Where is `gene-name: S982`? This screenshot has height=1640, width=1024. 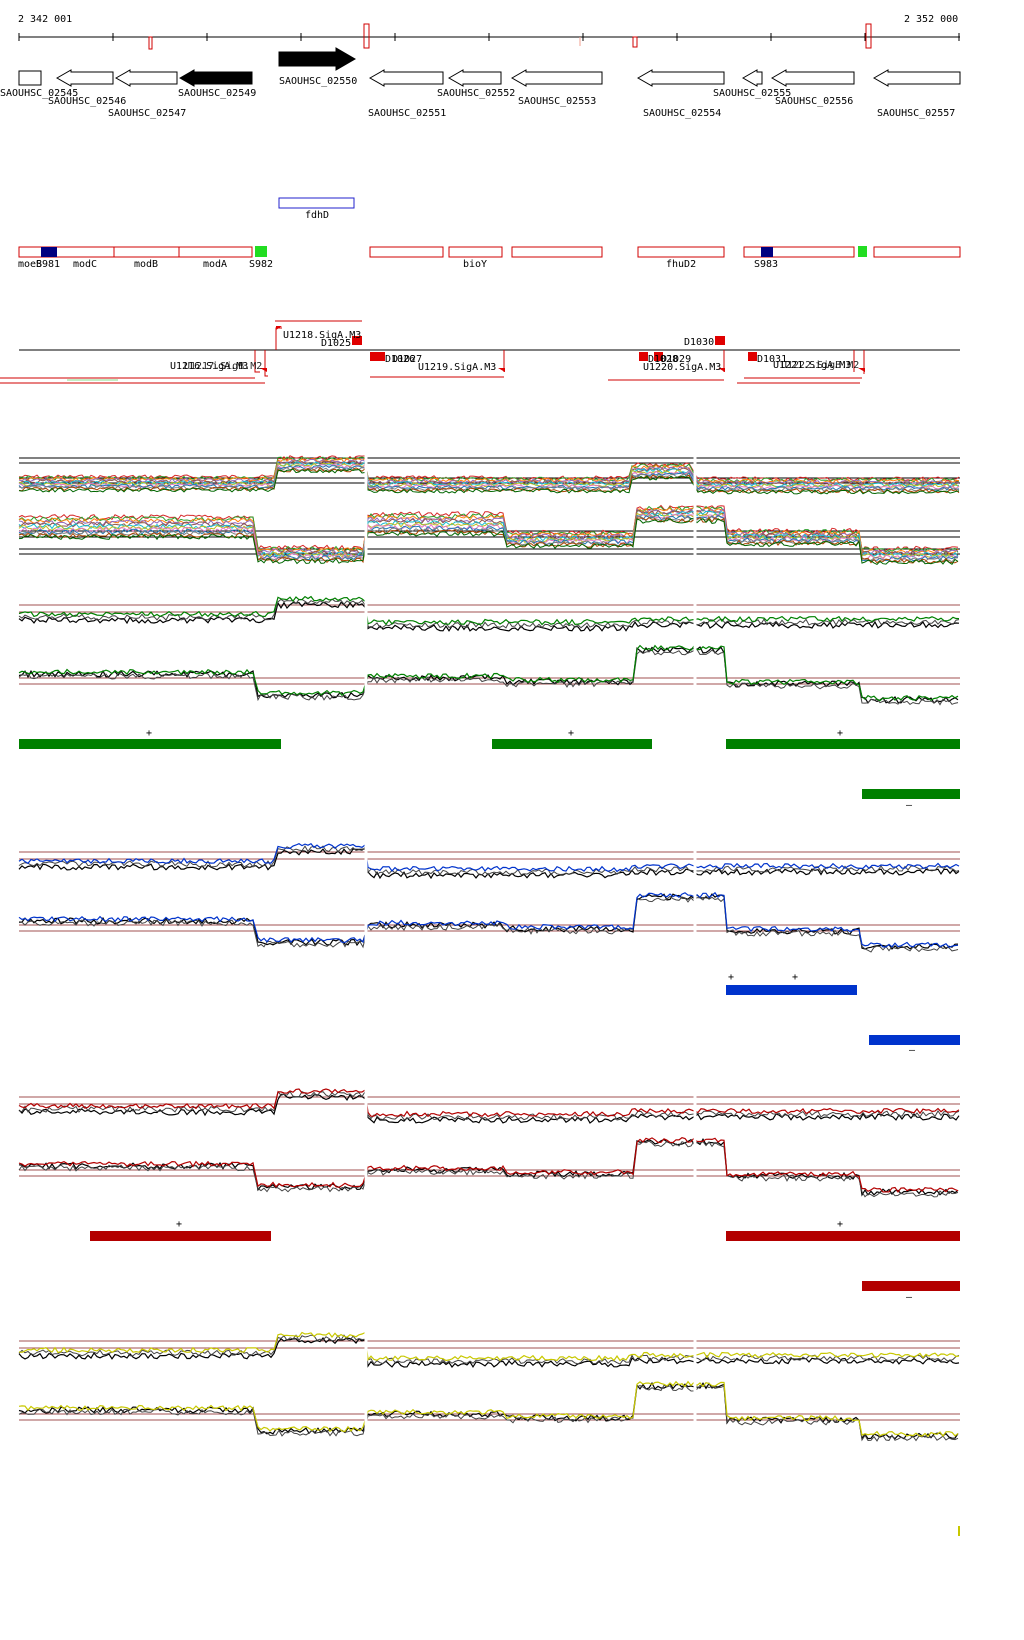
gene-name: S982 is located at coordinates (261, 264).